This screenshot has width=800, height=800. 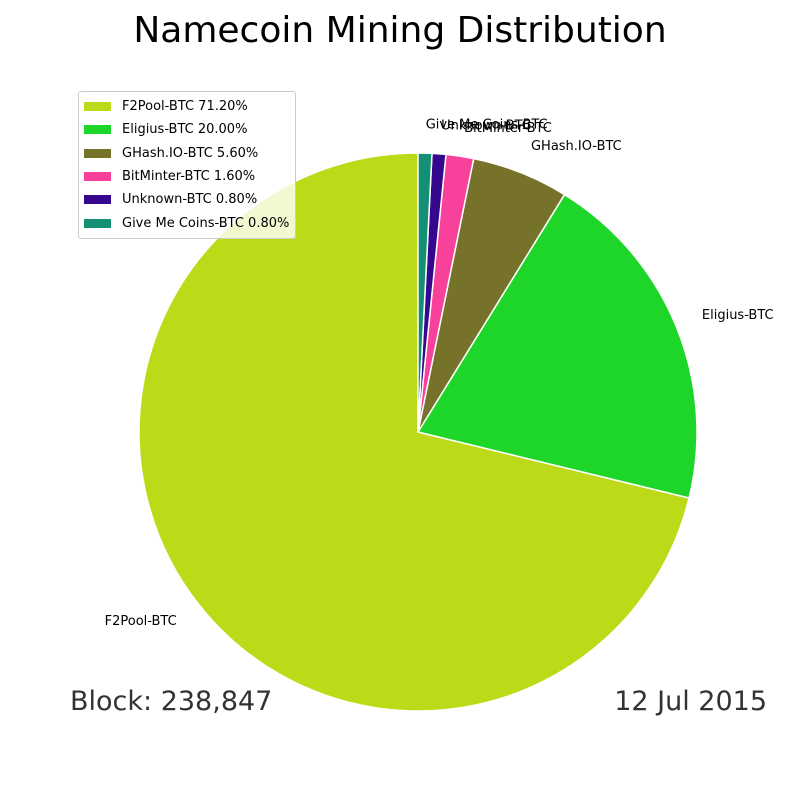 I want to click on chart-title: Namecoin Mining Distribution, so click(x=400, y=30).